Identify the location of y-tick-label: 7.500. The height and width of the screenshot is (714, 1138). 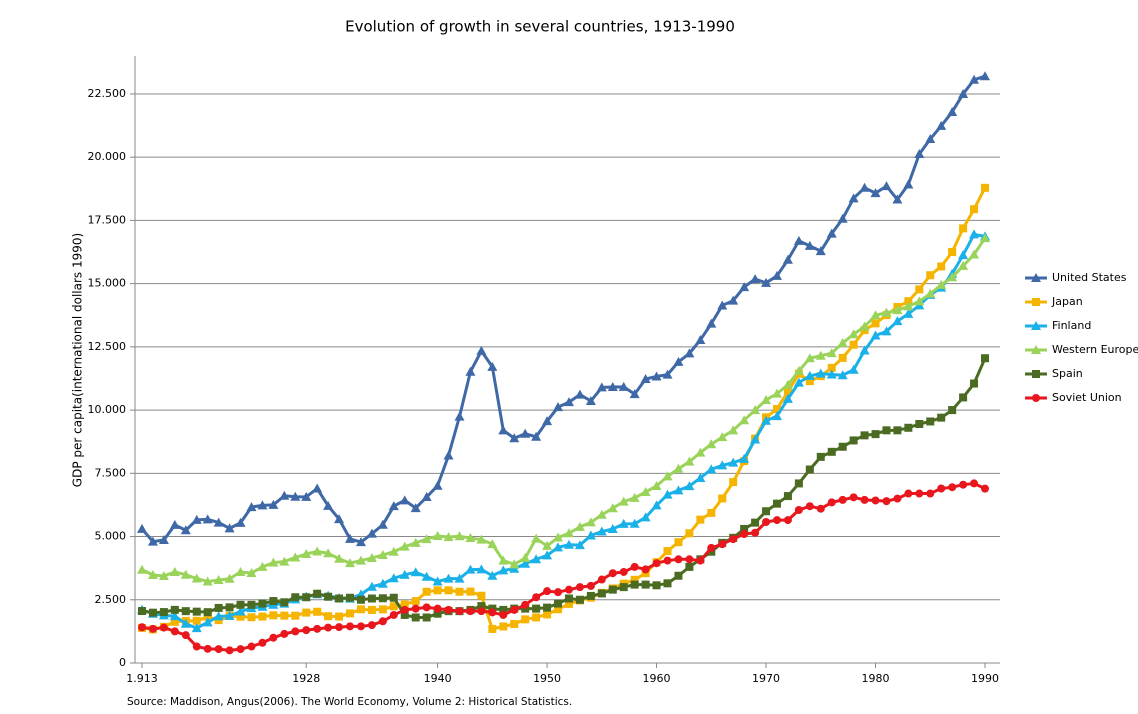
(111, 472).